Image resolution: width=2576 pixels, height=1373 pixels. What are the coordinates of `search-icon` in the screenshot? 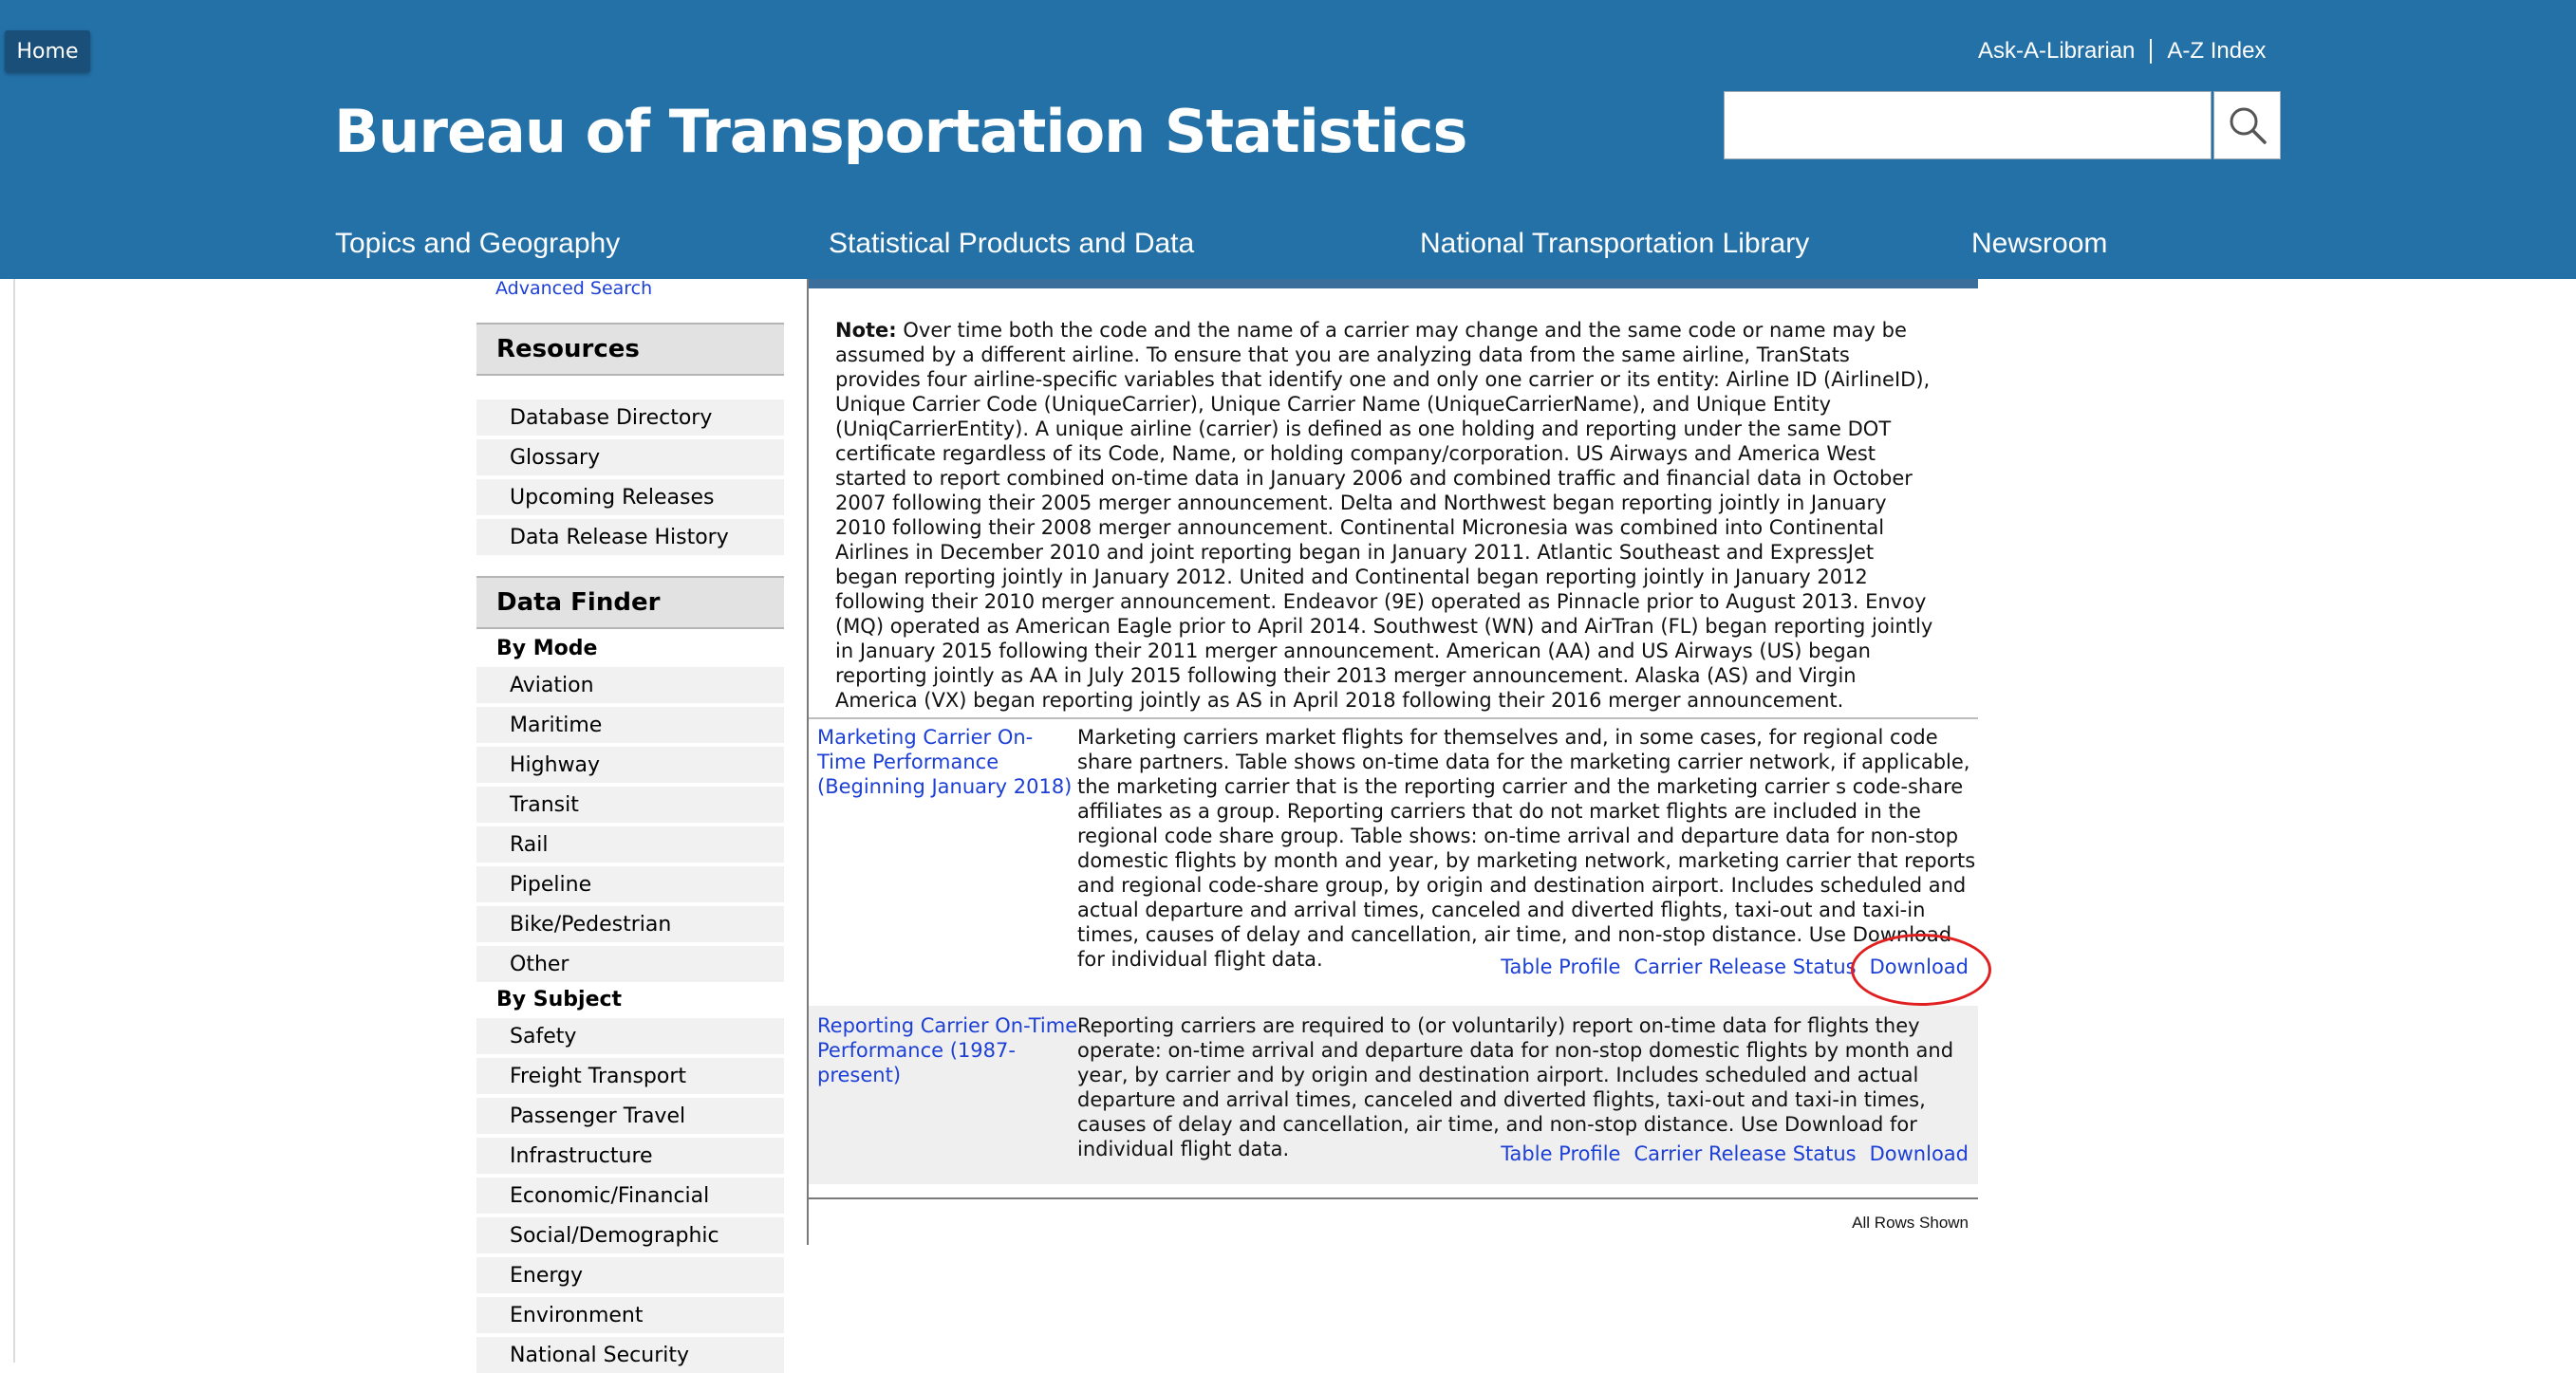 It's located at (2249, 125).